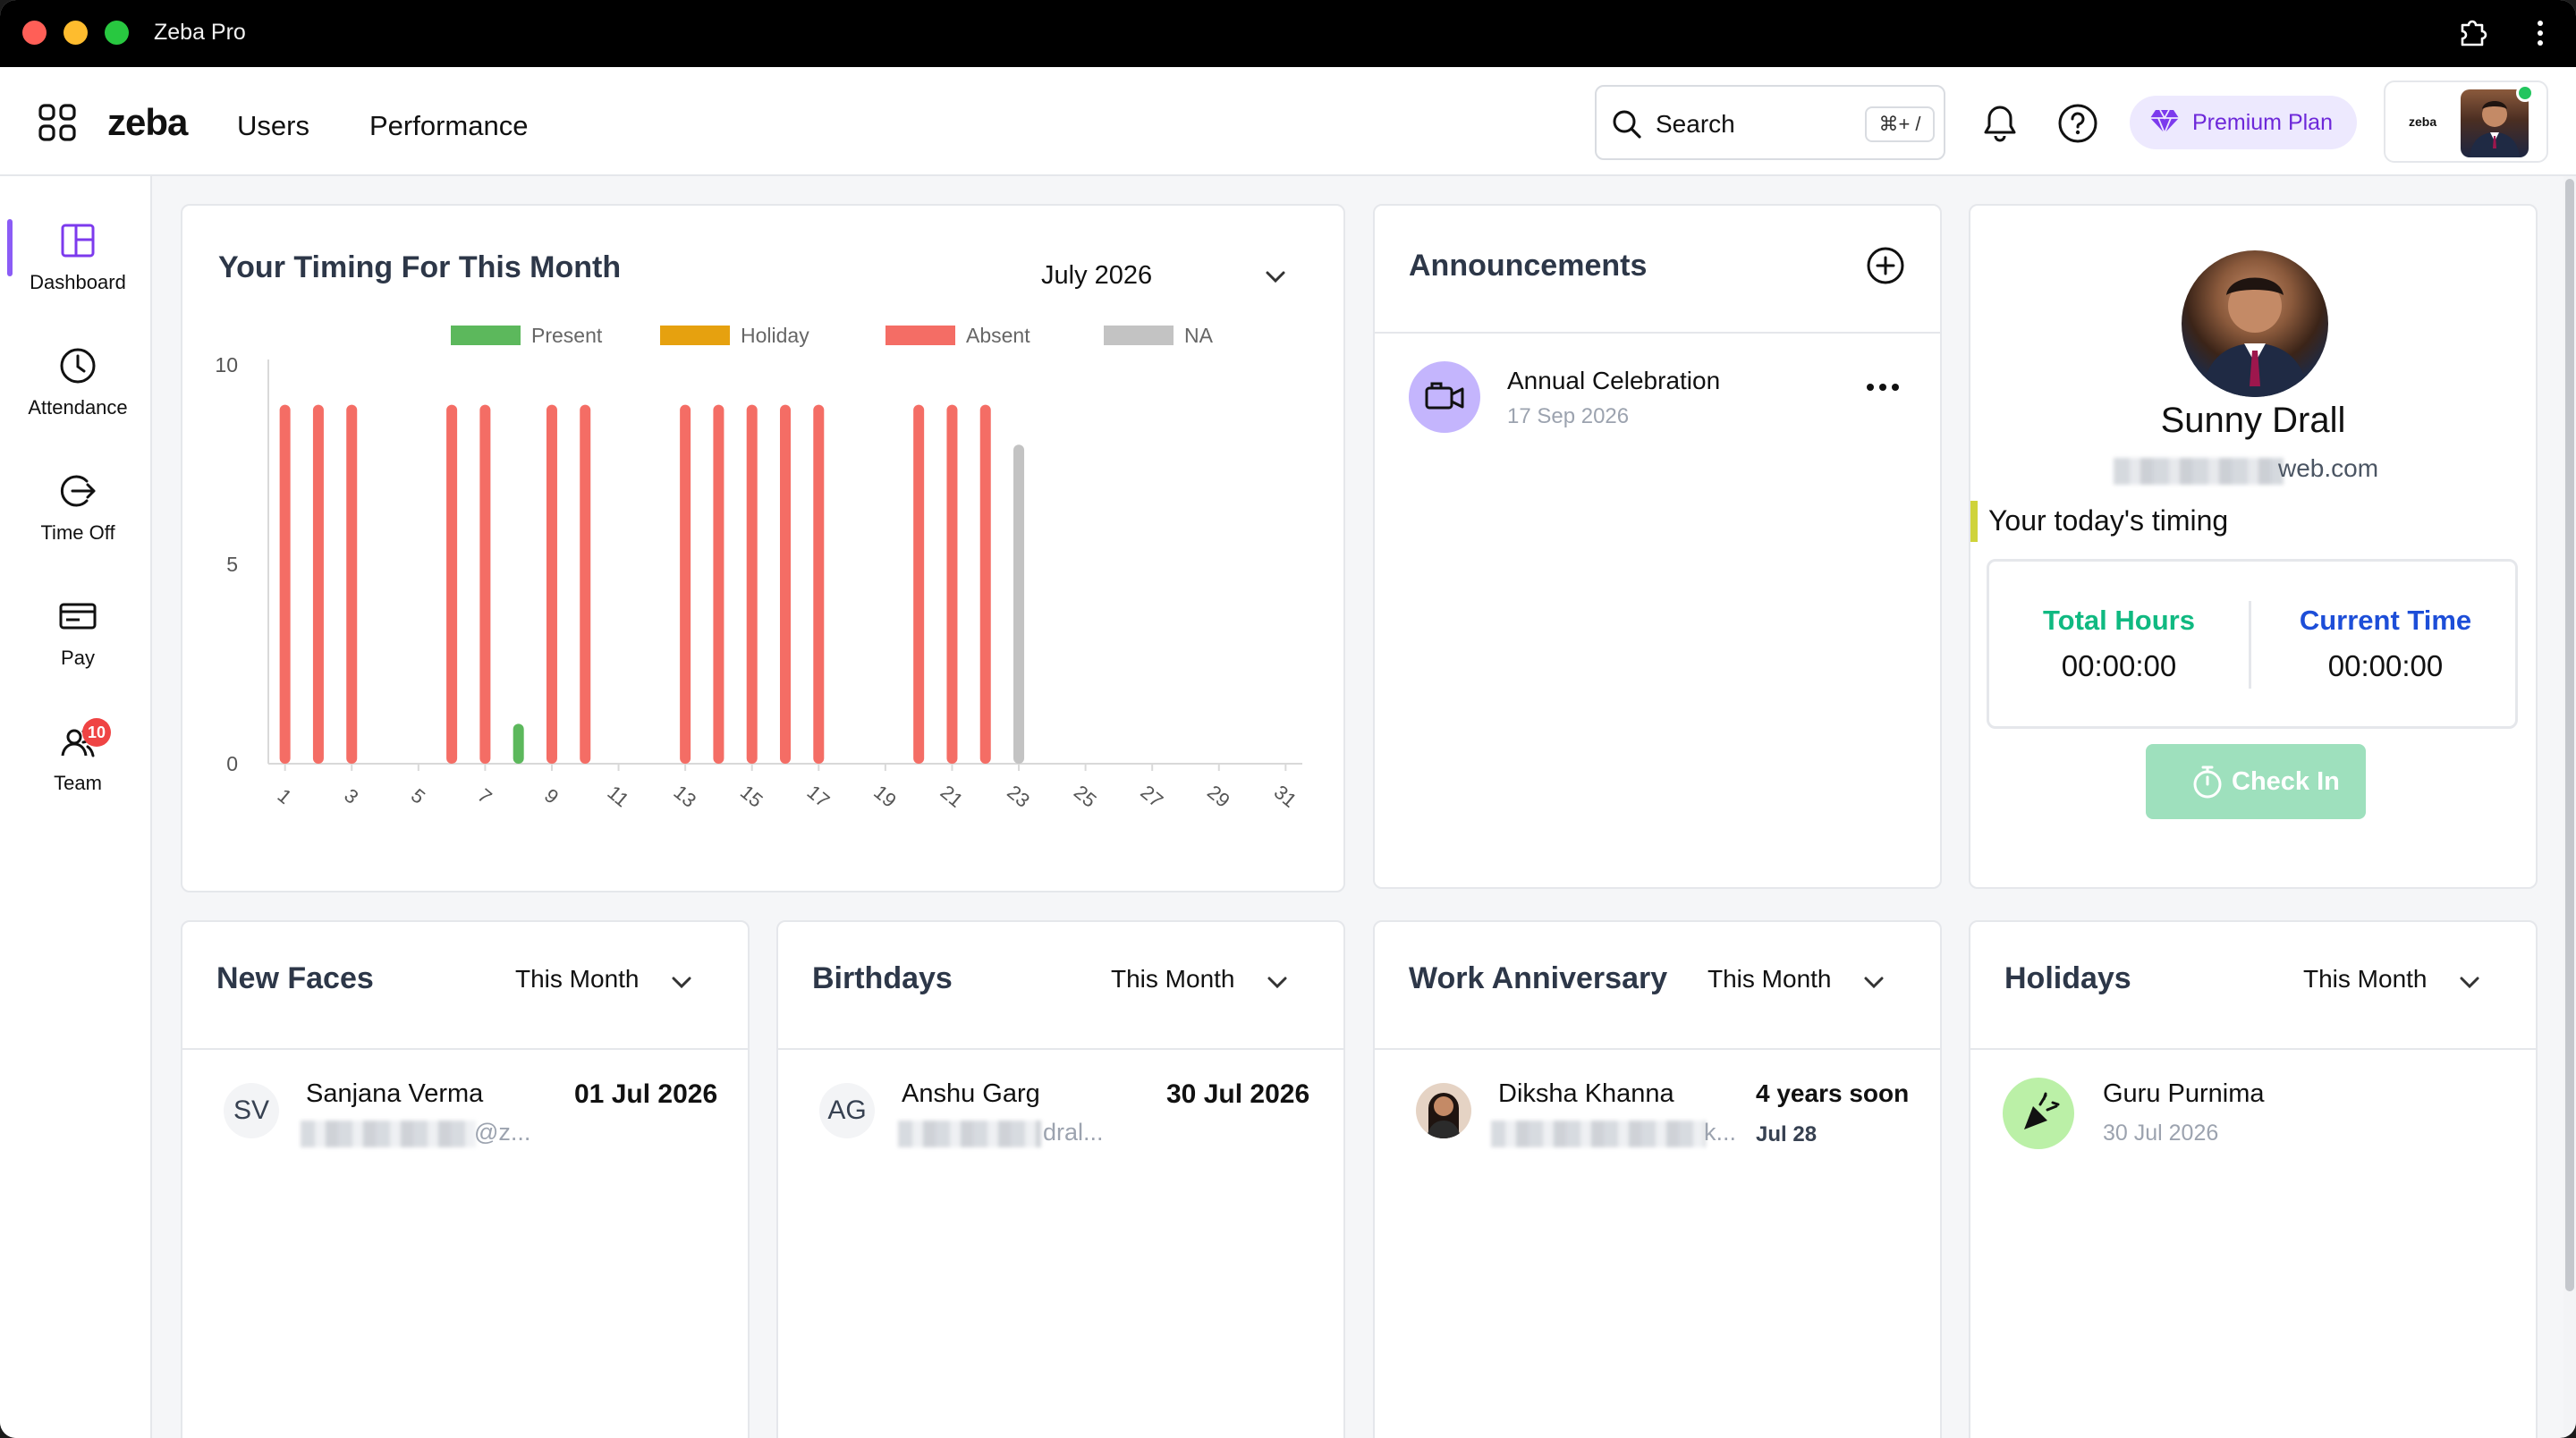  What do you see at coordinates (449, 125) in the screenshot?
I see `nav-performance: Performance` at bounding box center [449, 125].